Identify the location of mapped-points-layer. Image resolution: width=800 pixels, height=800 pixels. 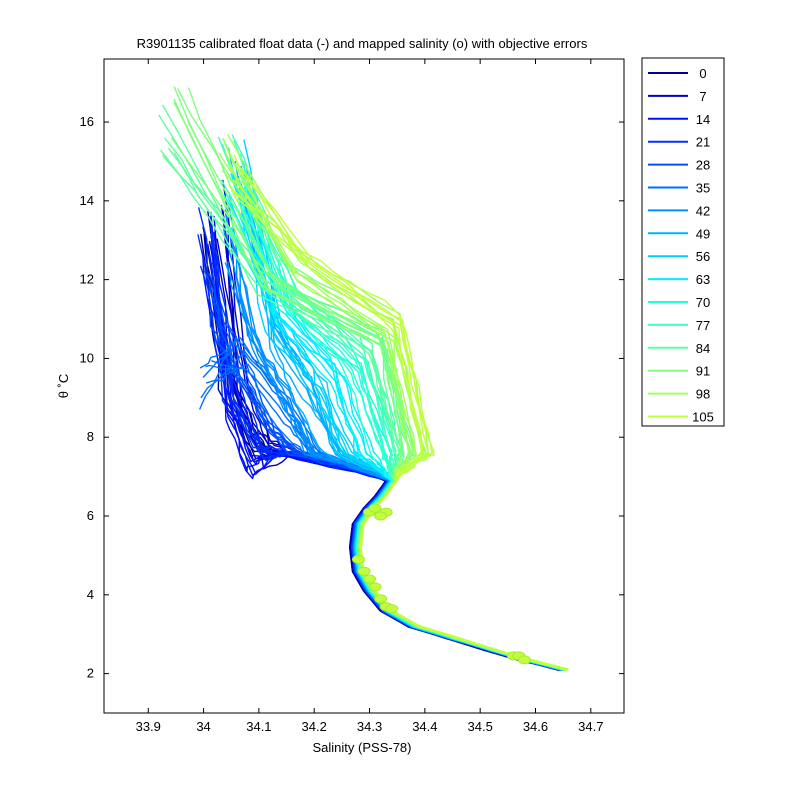
(441, 584).